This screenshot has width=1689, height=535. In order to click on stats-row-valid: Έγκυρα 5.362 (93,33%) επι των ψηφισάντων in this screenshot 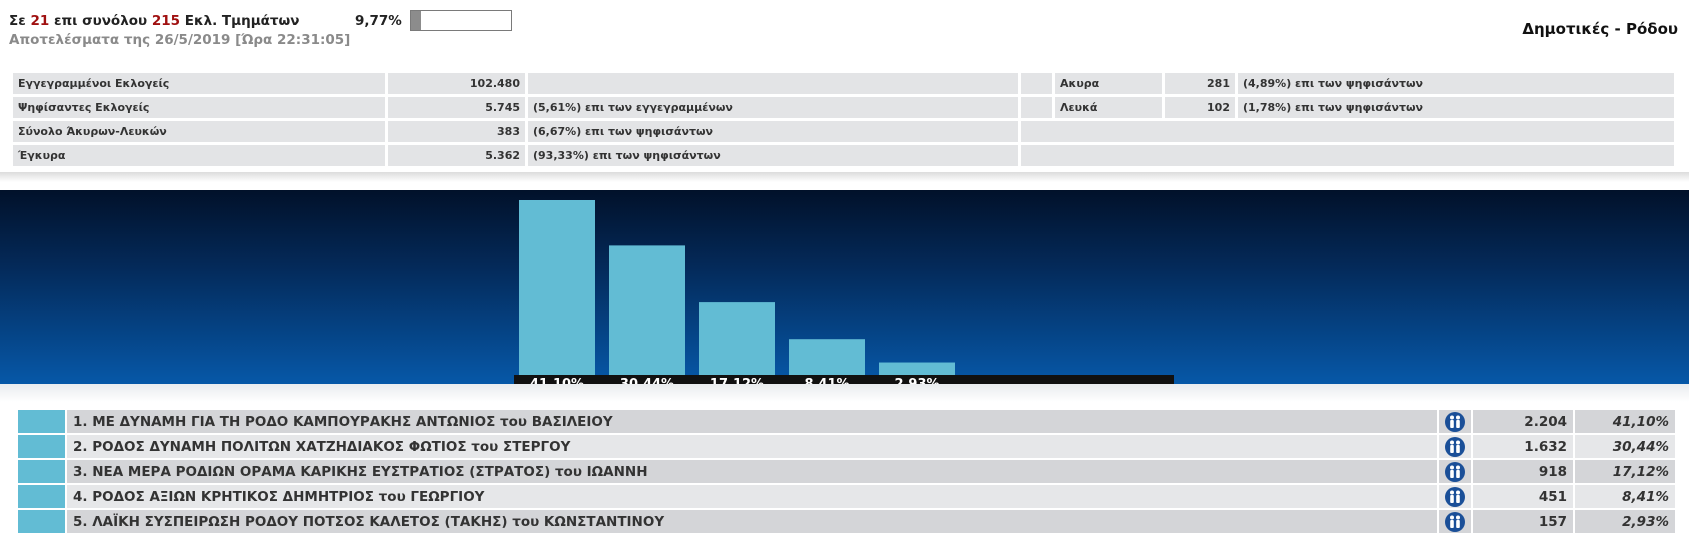, I will do `click(843, 155)`.